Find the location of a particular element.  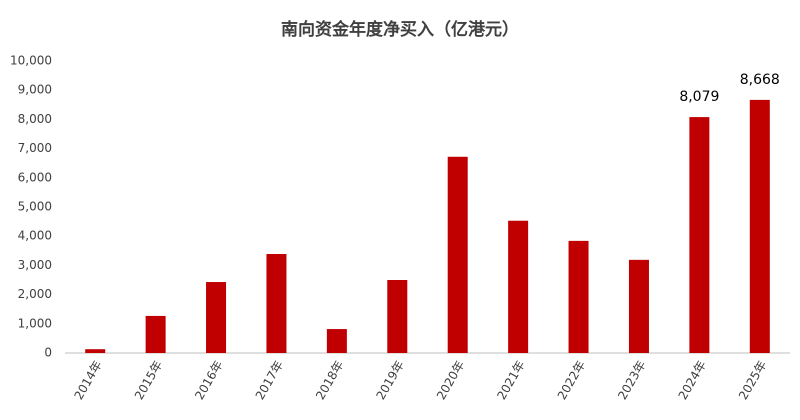

y-tick-label: 8,000 is located at coordinates (35, 119).